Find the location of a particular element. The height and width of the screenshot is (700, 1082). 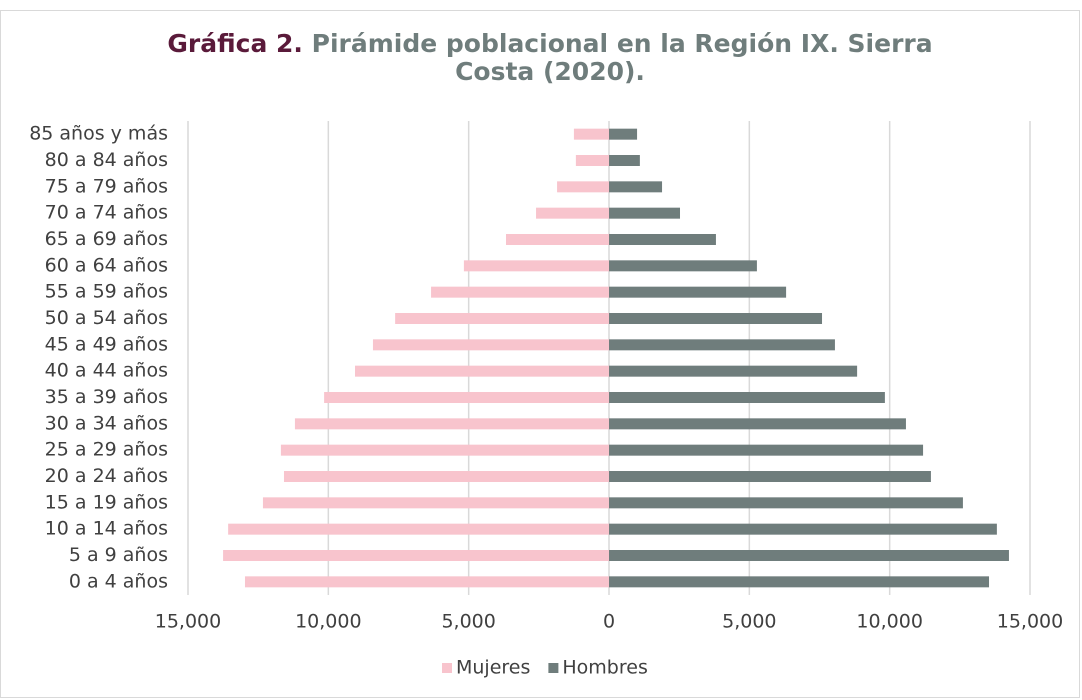

y-tick-label: 5 a 9 años is located at coordinates (118, 555).